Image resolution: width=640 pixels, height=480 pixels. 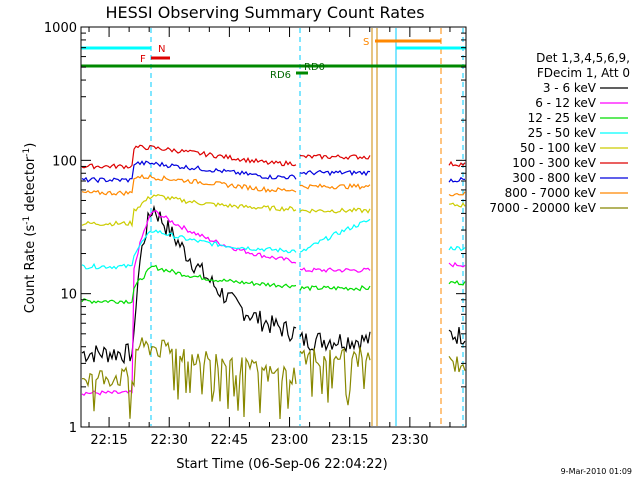 I want to click on y-tick-label: 100, so click(x=64, y=161).